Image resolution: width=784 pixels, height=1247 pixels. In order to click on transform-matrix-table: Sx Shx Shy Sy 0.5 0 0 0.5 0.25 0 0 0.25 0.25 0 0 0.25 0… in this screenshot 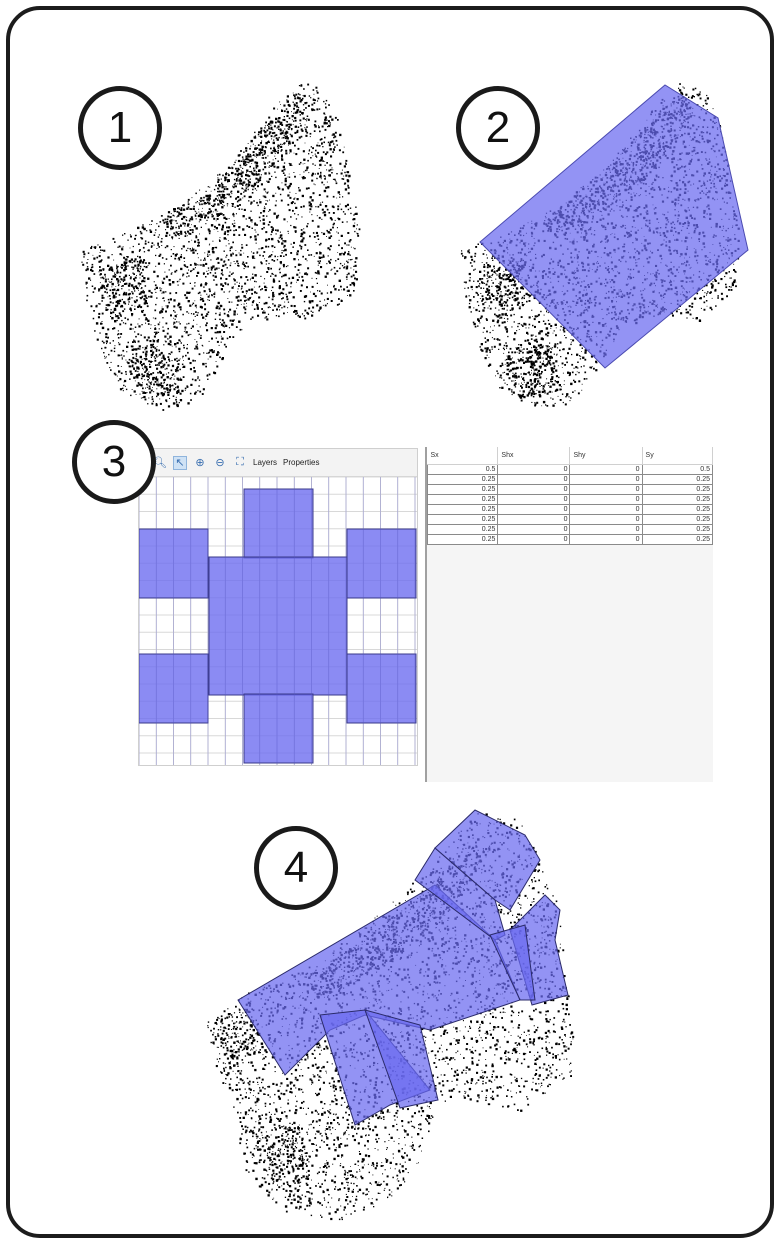, I will do `click(570, 496)`.